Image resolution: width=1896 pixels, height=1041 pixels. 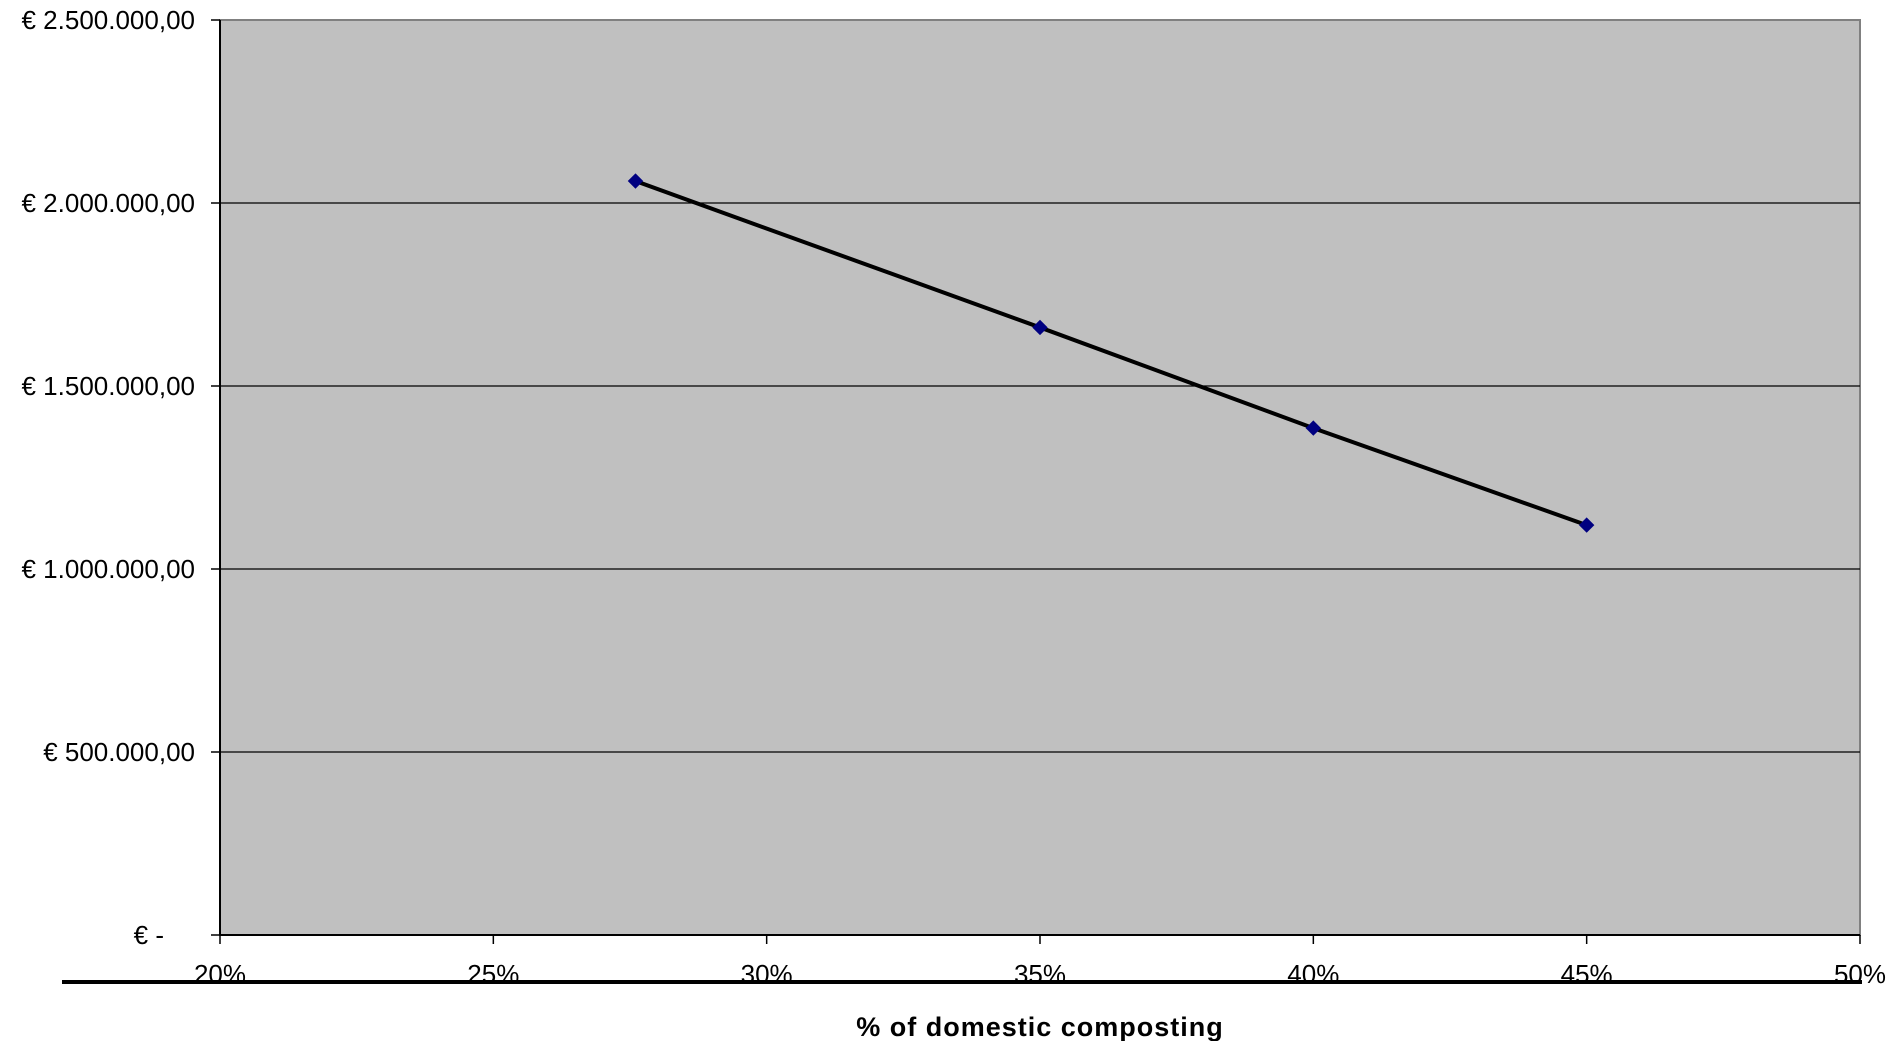 I want to click on y-tick-label: € -, so click(x=149, y=935).